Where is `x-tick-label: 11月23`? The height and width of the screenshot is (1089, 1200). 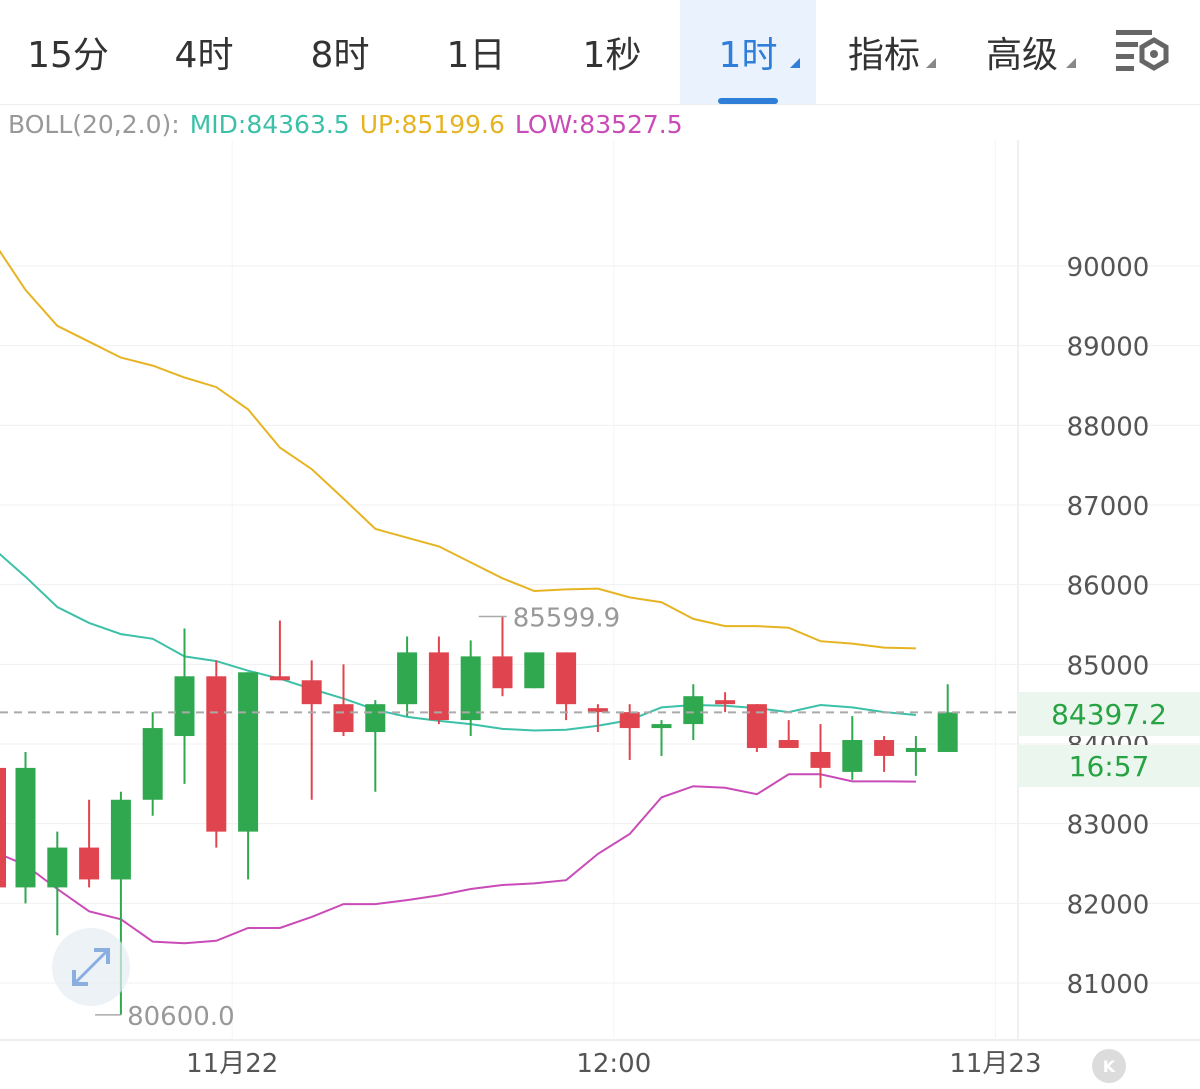
x-tick-label: 11月23 is located at coordinates (995, 1064).